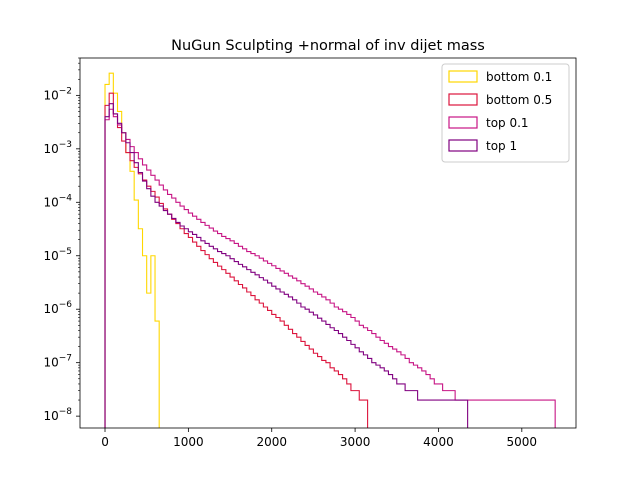 This screenshot has width=640, height=480. Describe the element at coordinates (438, 442) in the screenshot. I see `x-tick-label: 4000` at that location.